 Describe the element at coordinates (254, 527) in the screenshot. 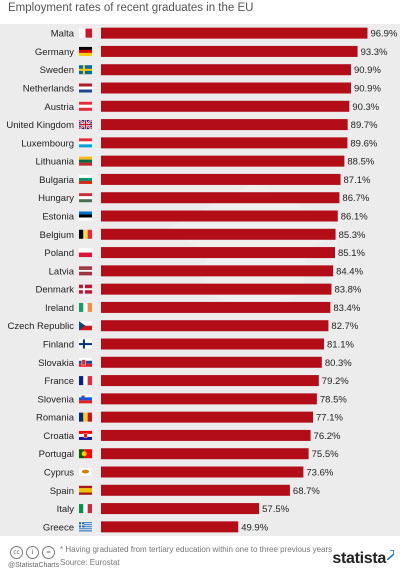

I see `value-label: 49.9%` at that location.